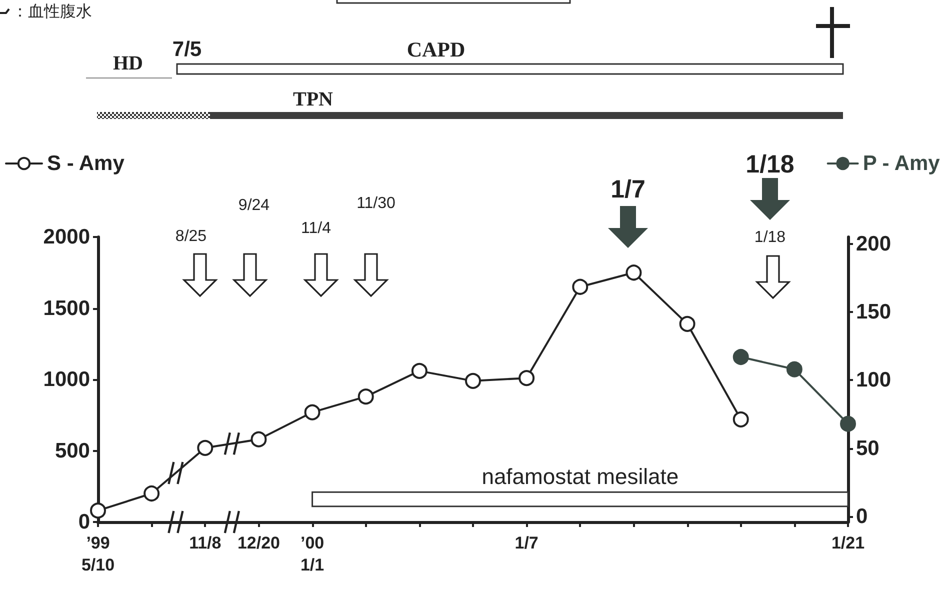 This screenshot has height=597, width=950. Describe the element at coordinates (254, 206) in the screenshot. I see `text: 9/24` at that location.